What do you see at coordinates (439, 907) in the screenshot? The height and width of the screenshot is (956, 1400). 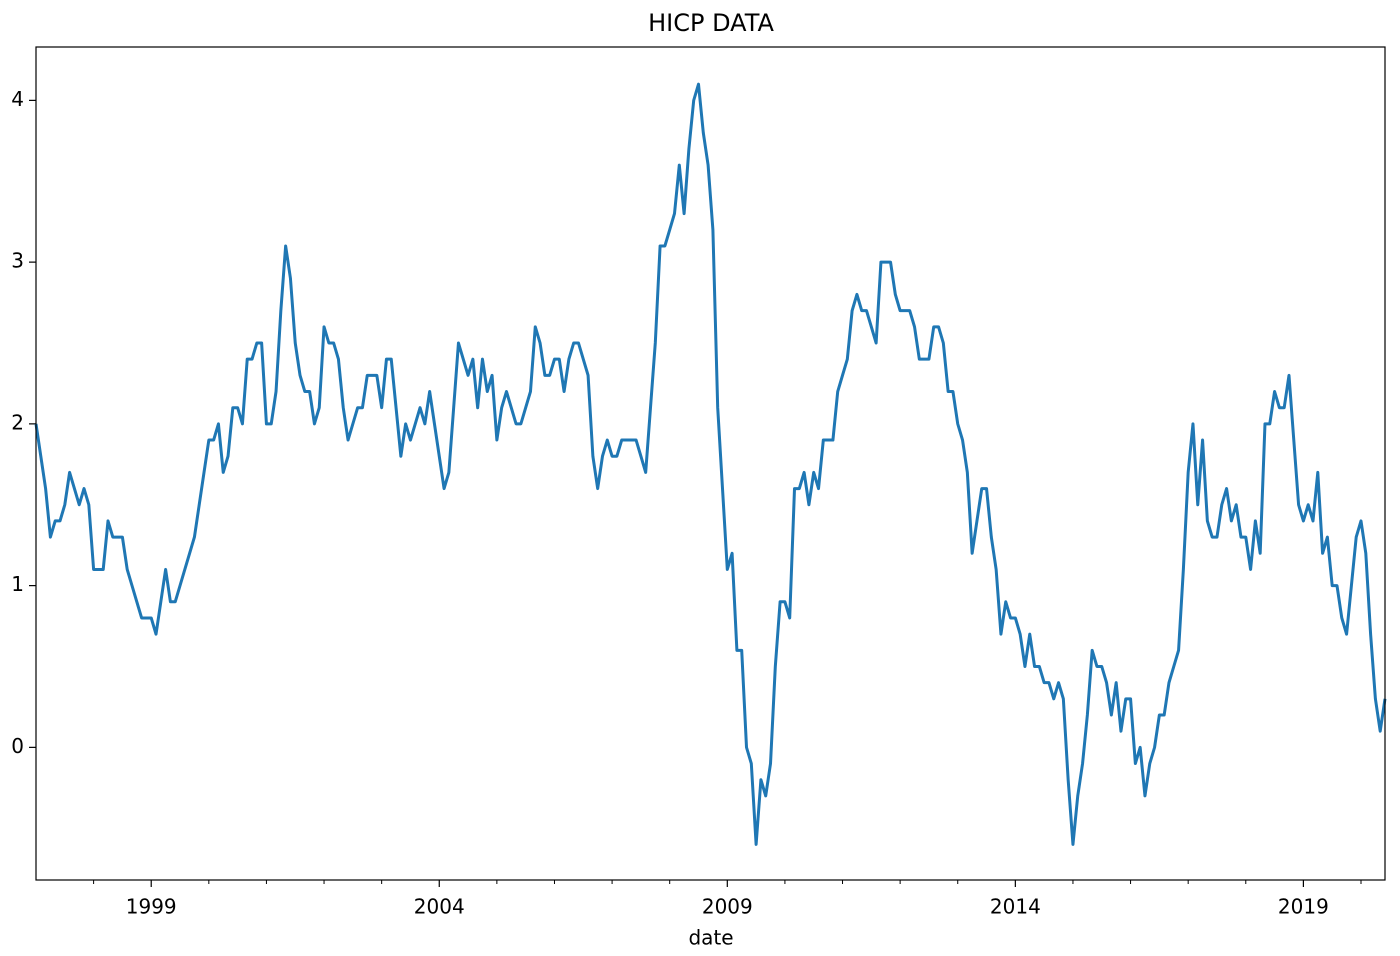 I see `x-tick-label: 2004` at bounding box center [439, 907].